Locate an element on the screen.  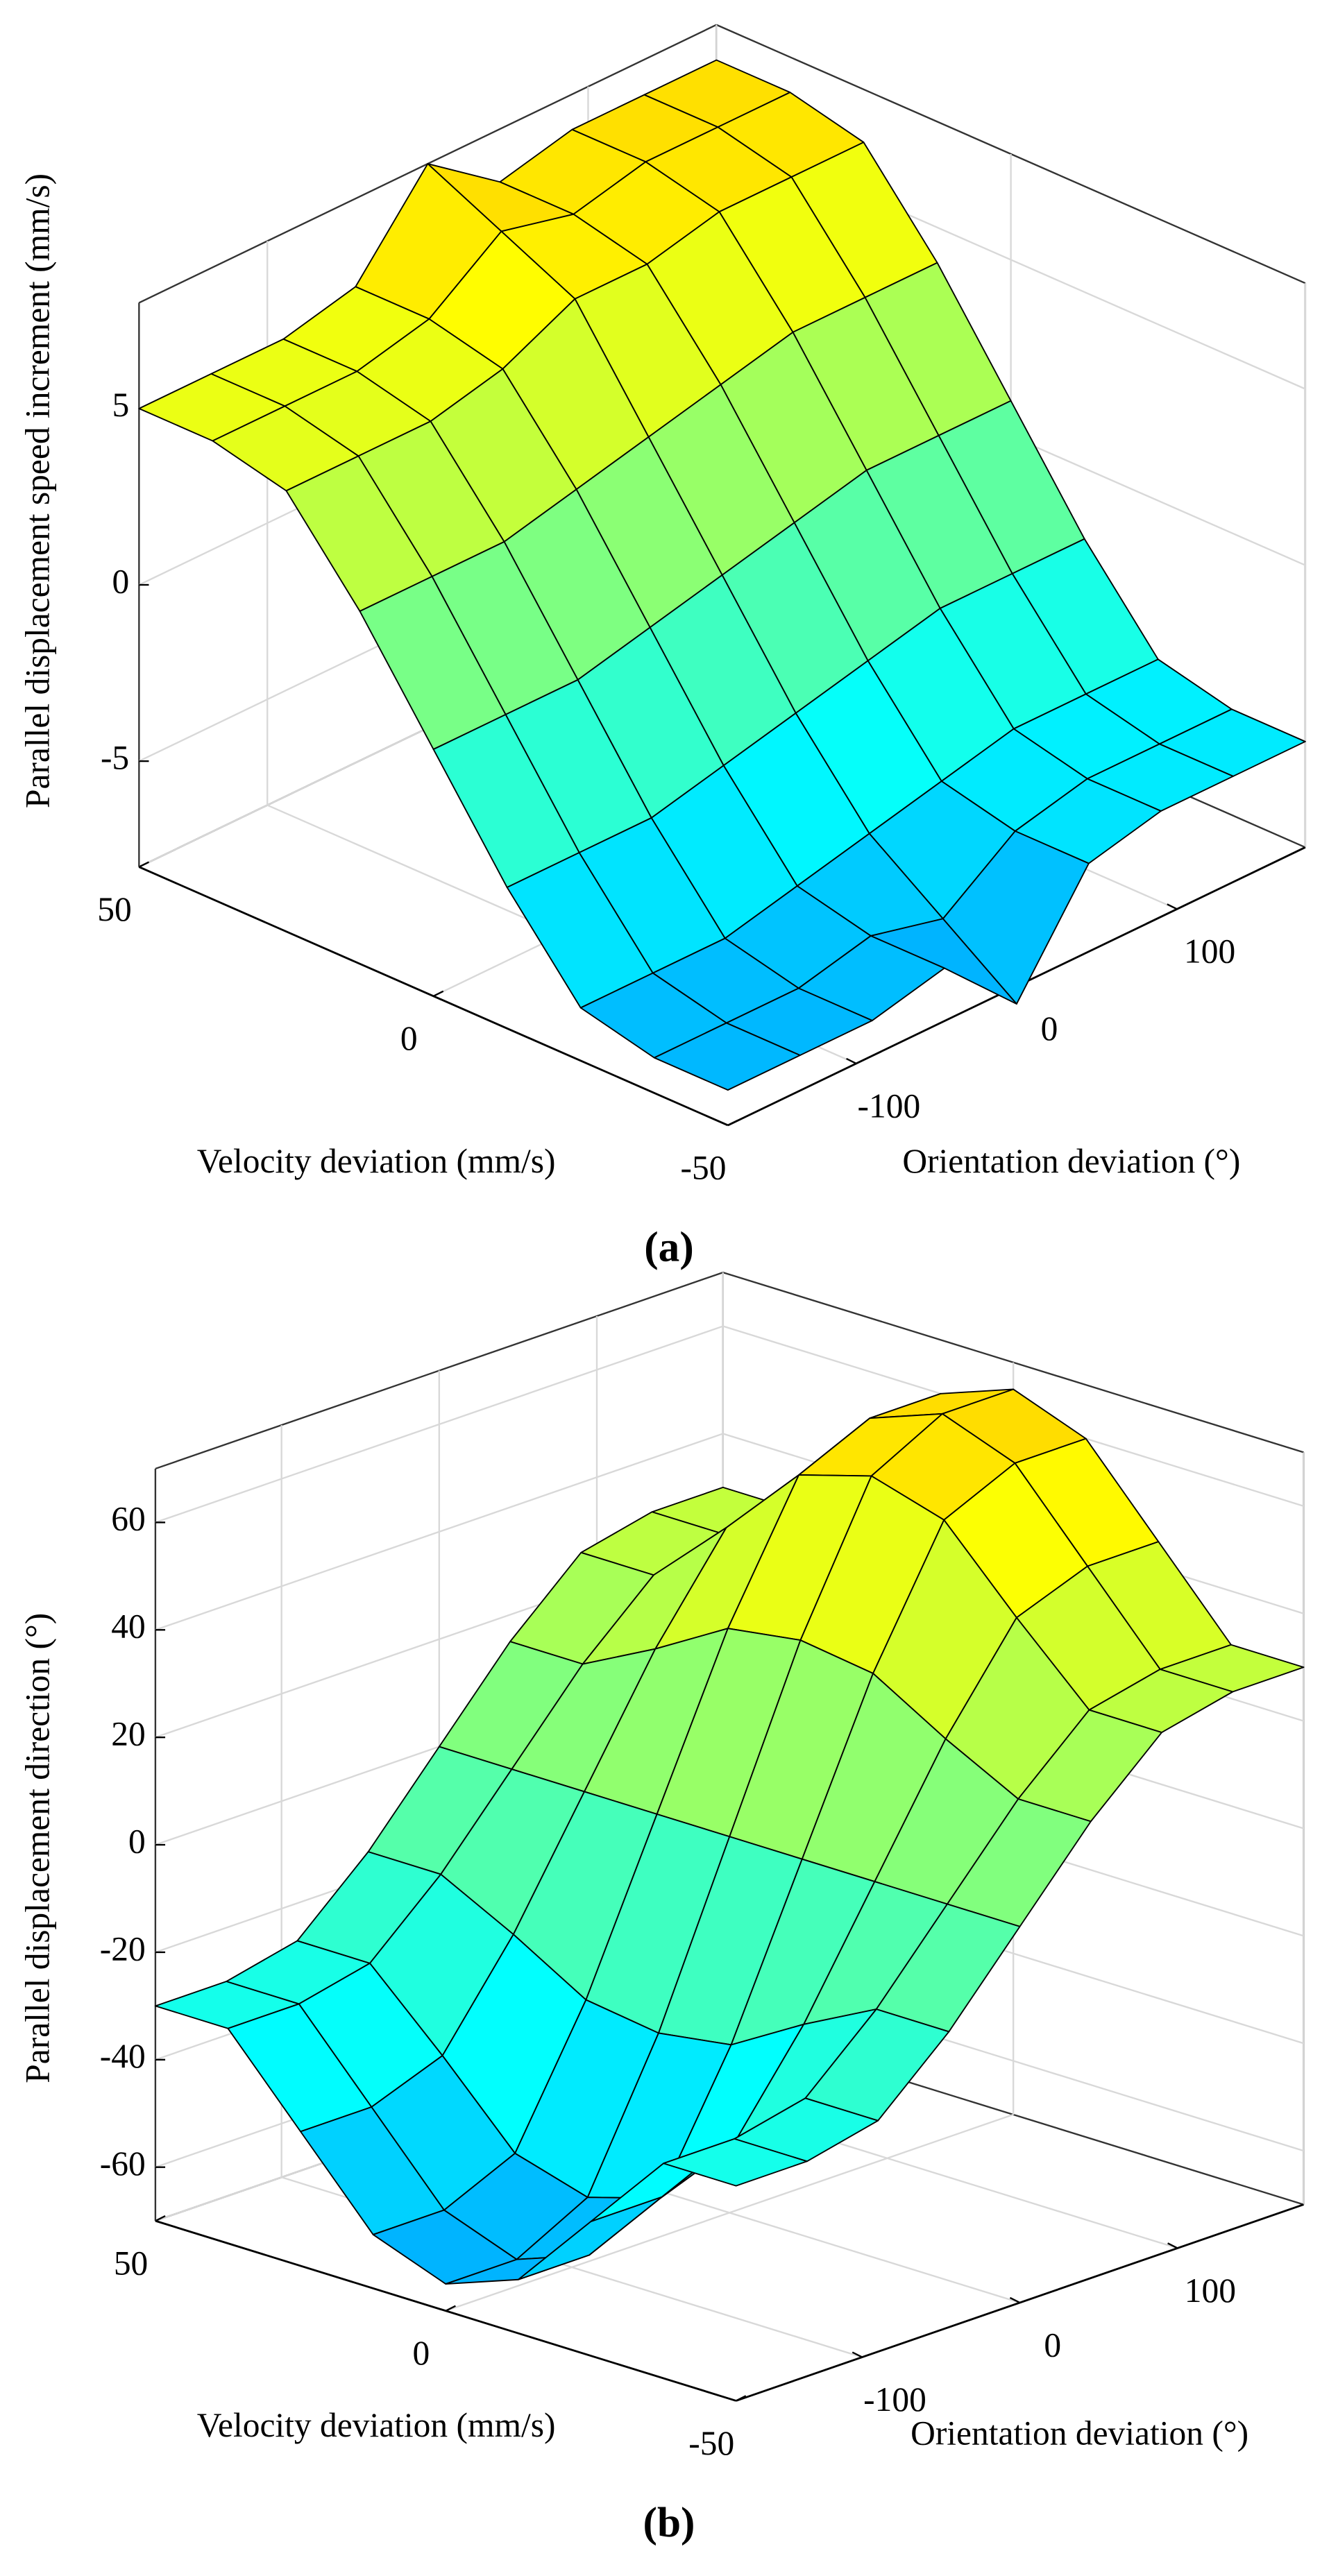
z-axis-label: Parallel displacement direction (°) is located at coordinates (37, 1848).